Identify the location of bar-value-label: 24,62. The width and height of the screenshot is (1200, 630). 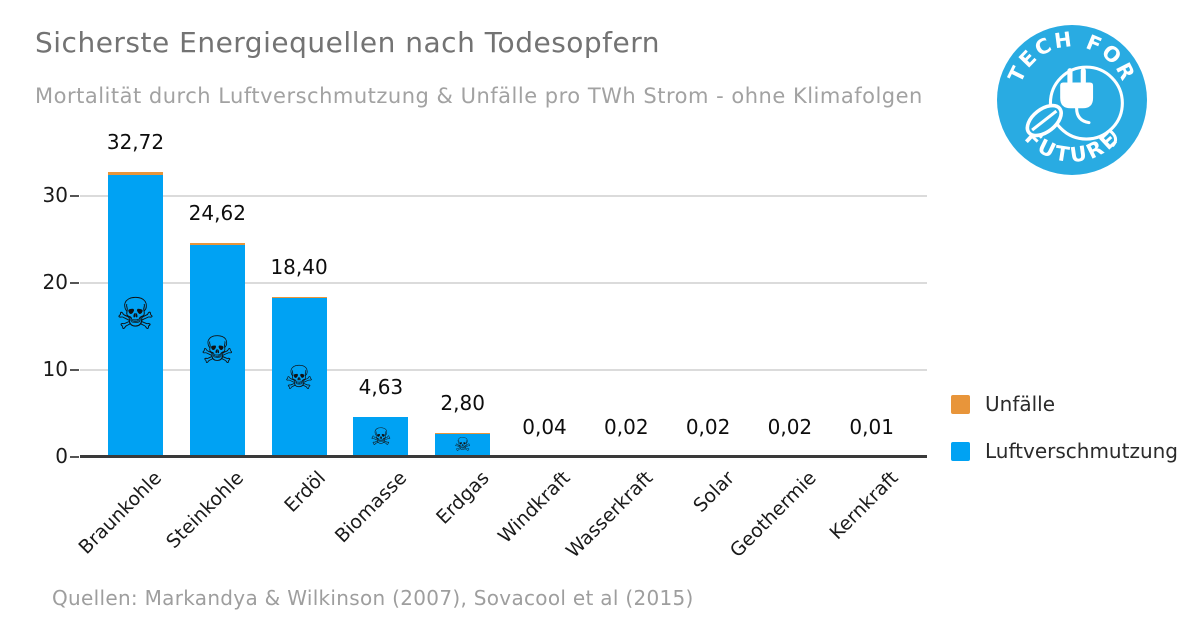
(217, 213).